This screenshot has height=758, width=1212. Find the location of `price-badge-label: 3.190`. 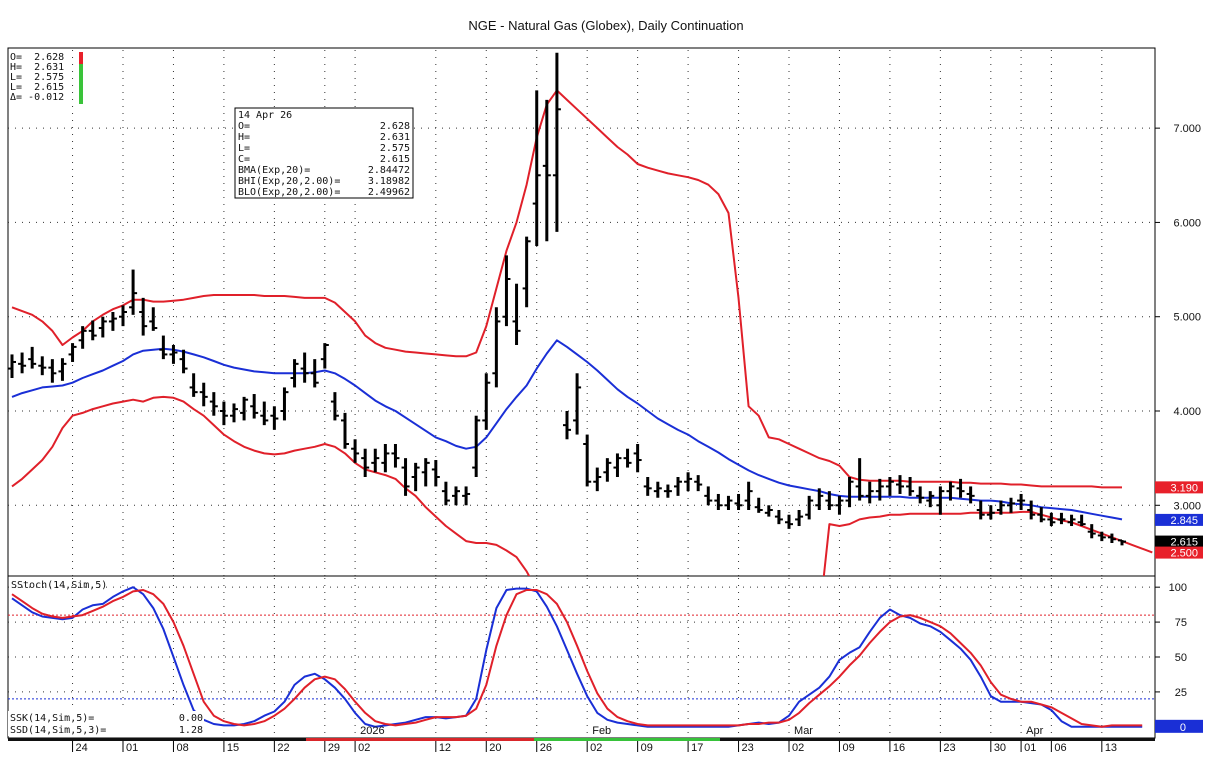

price-badge-label: 3.190 is located at coordinates (1184, 488).